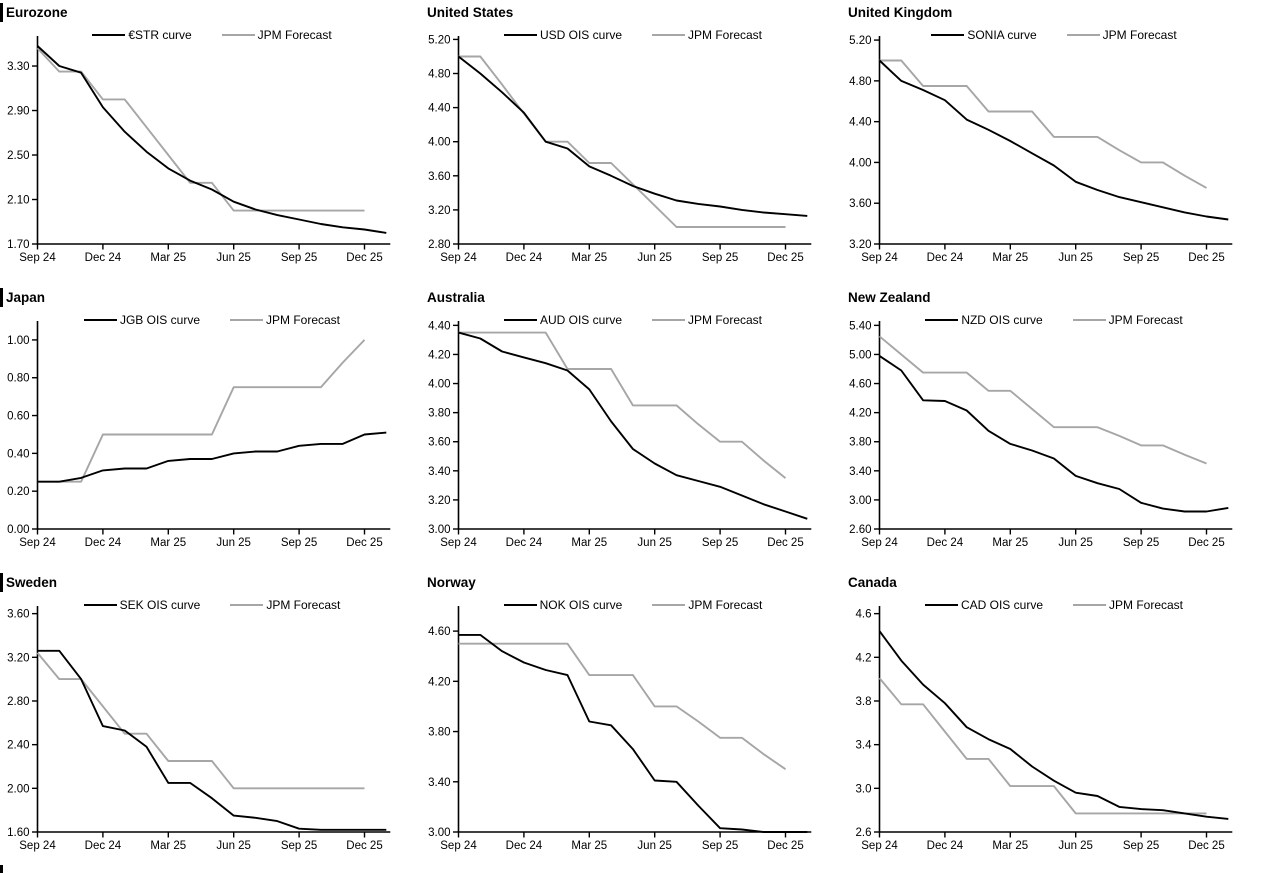  Describe the element at coordinates (470, 12) in the screenshot. I see `chart-title: United States` at that location.